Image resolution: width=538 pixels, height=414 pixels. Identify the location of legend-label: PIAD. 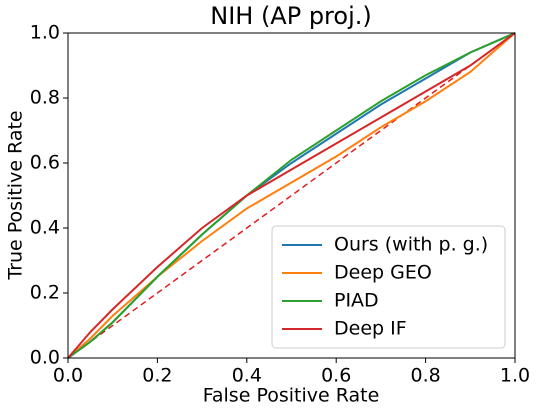
(356, 301).